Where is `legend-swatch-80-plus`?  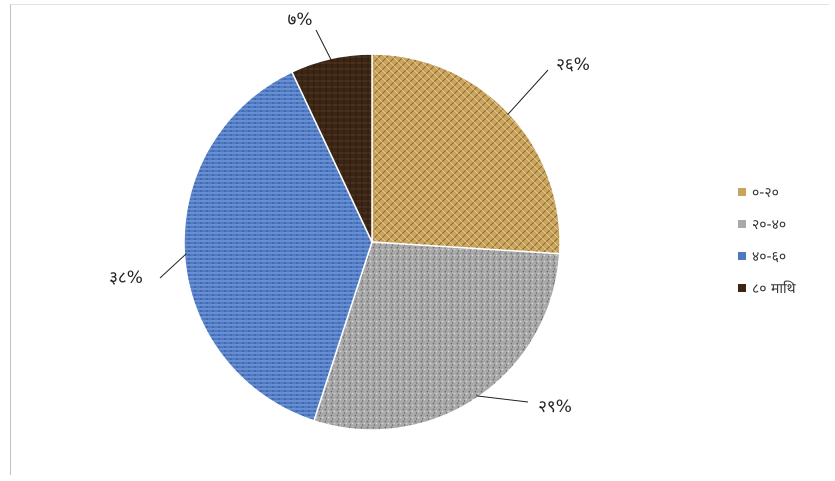 legend-swatch-80-plus is located at coordinates (742, 288).